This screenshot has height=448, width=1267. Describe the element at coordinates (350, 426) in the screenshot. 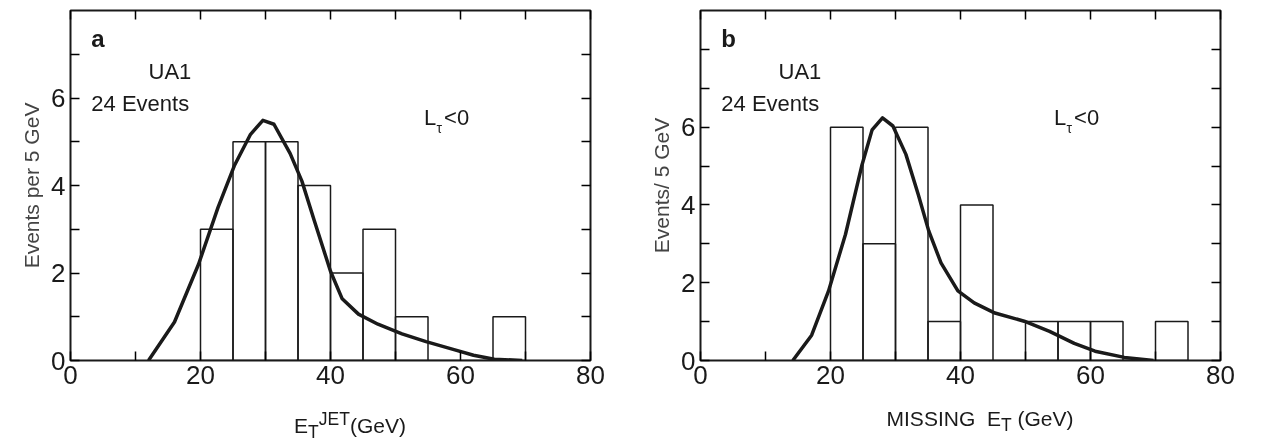

I see `x-axis-title: E$_{T}$$^{JET}$(GeV)` at that location.